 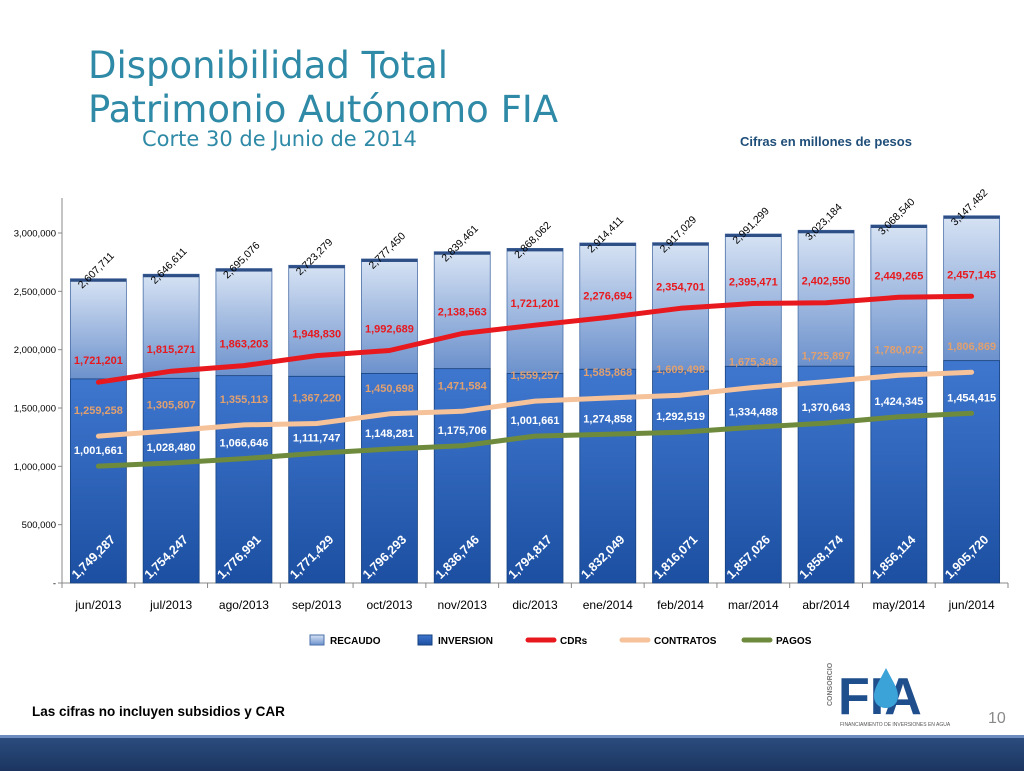 What do you see at coordinates (680, 287) in the screenshot?
I see `cdrs-label: 2,354,701` at bounding box center [680, 287].